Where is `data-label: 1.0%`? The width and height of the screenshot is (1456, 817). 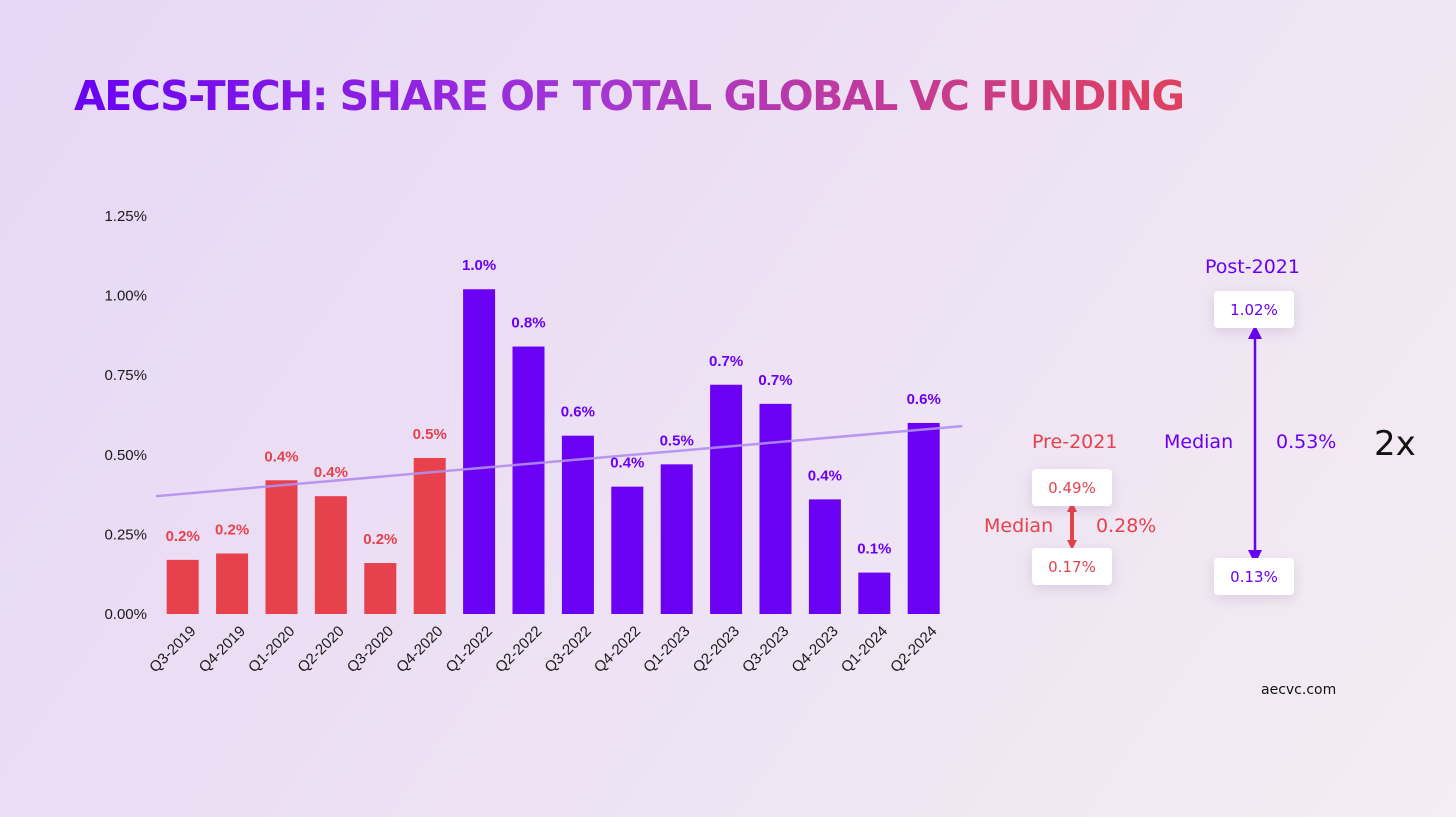
data-label: 1.0% is located at coordinates (479, 265).